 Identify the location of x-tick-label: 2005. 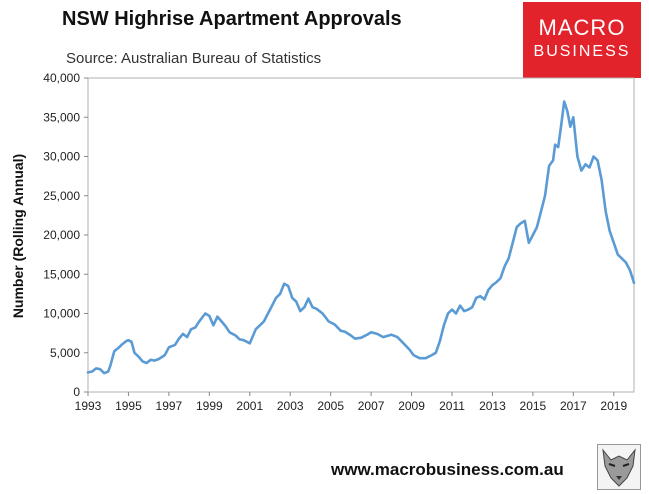
(330, 406).